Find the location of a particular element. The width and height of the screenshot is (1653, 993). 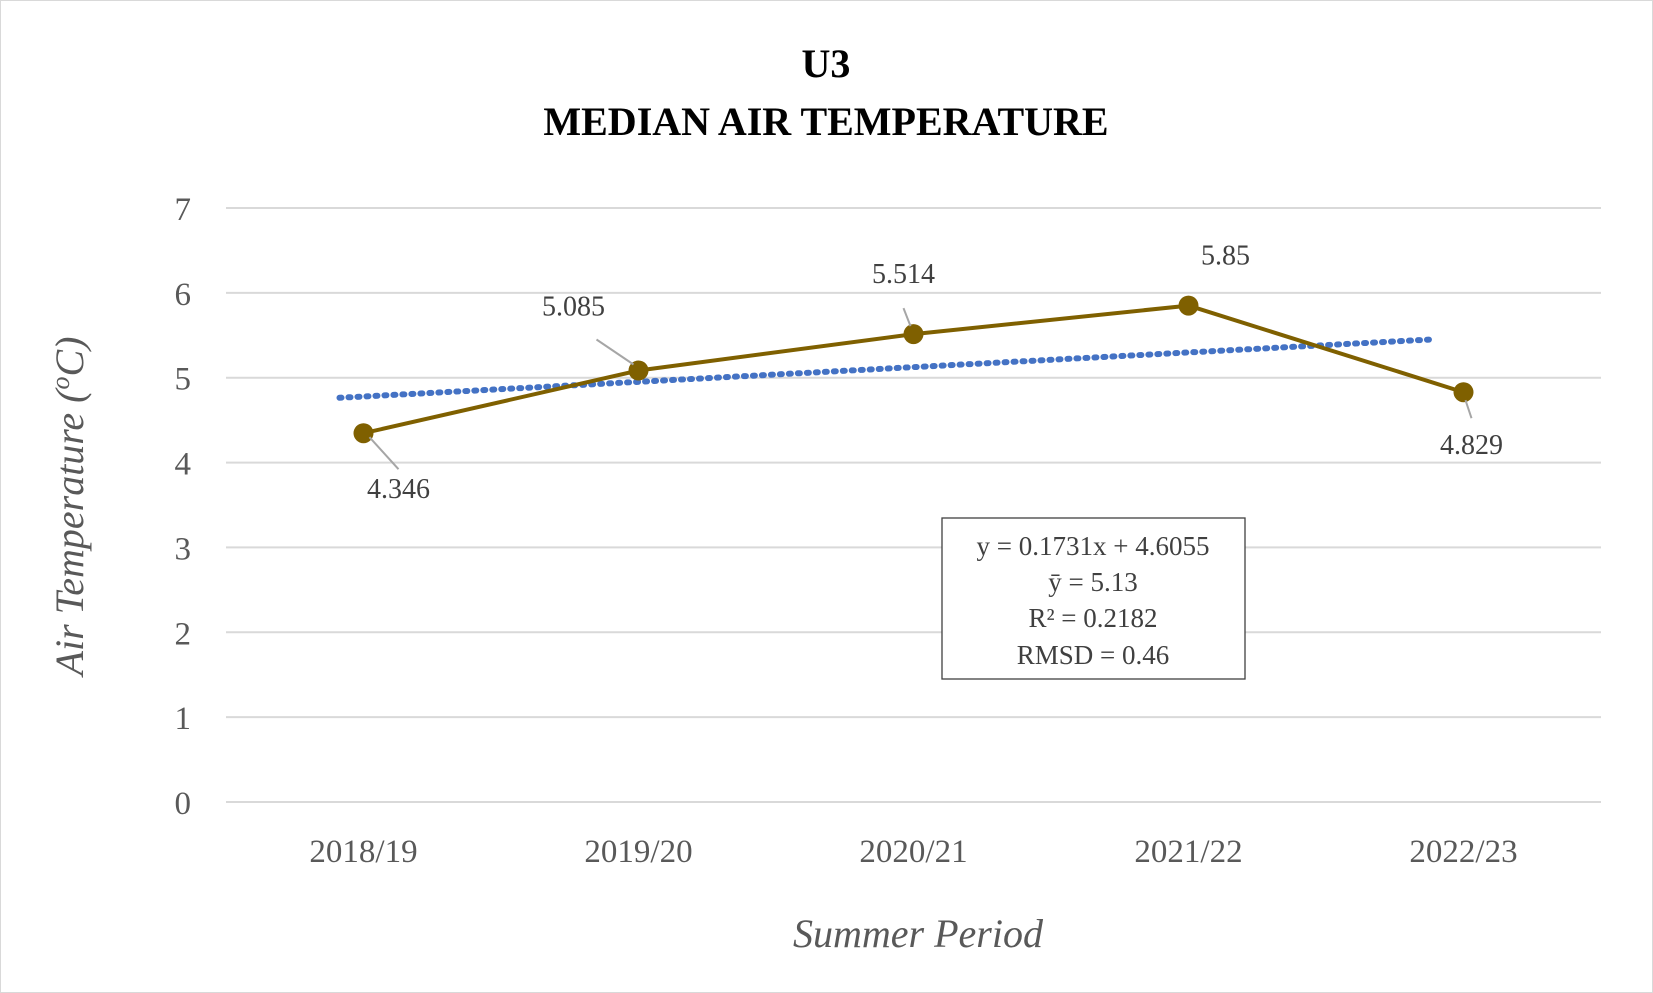

trendline-path is located at coordinates (885, 368).